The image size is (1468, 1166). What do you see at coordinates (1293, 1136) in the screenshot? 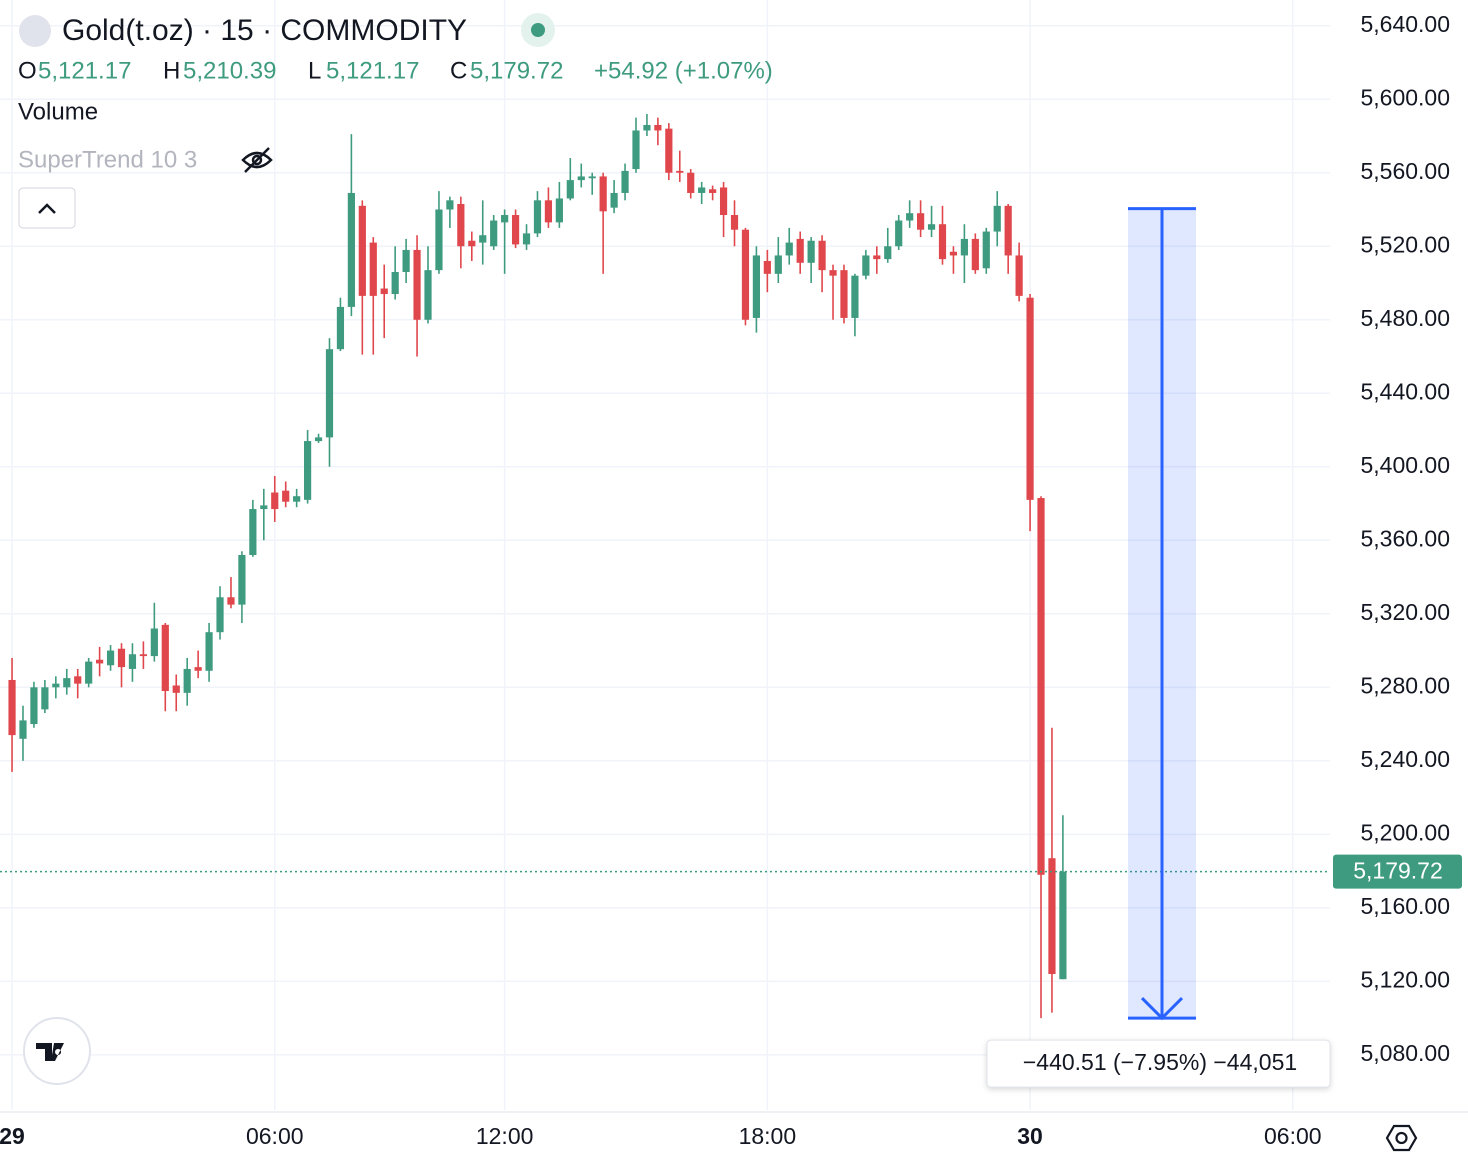
I see `x-tick-label: 06:00` at bounding box center [1293, 1136].